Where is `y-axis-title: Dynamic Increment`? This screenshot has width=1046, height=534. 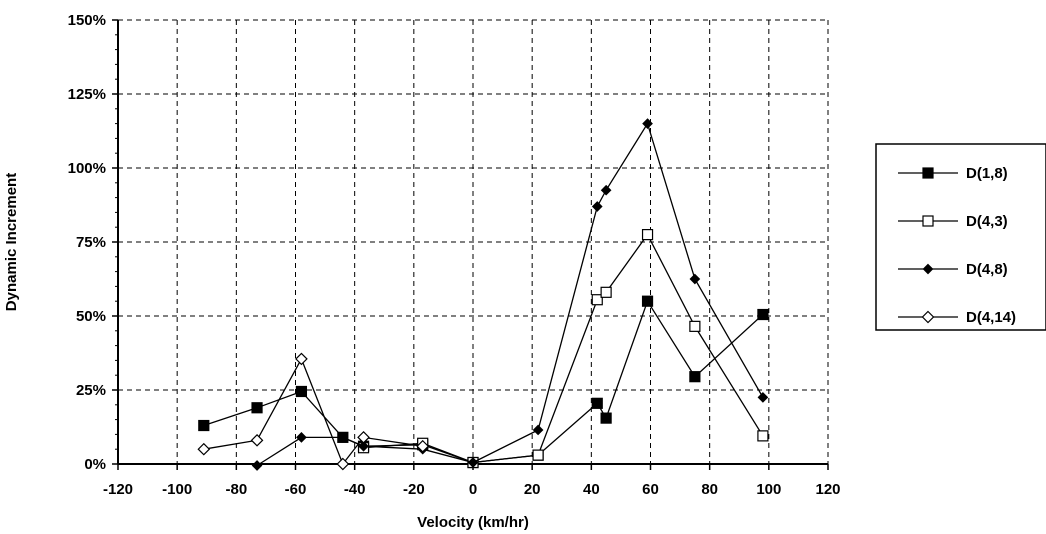
y-axis-title: Dynamic Increment is located at coordinates (11, 242).